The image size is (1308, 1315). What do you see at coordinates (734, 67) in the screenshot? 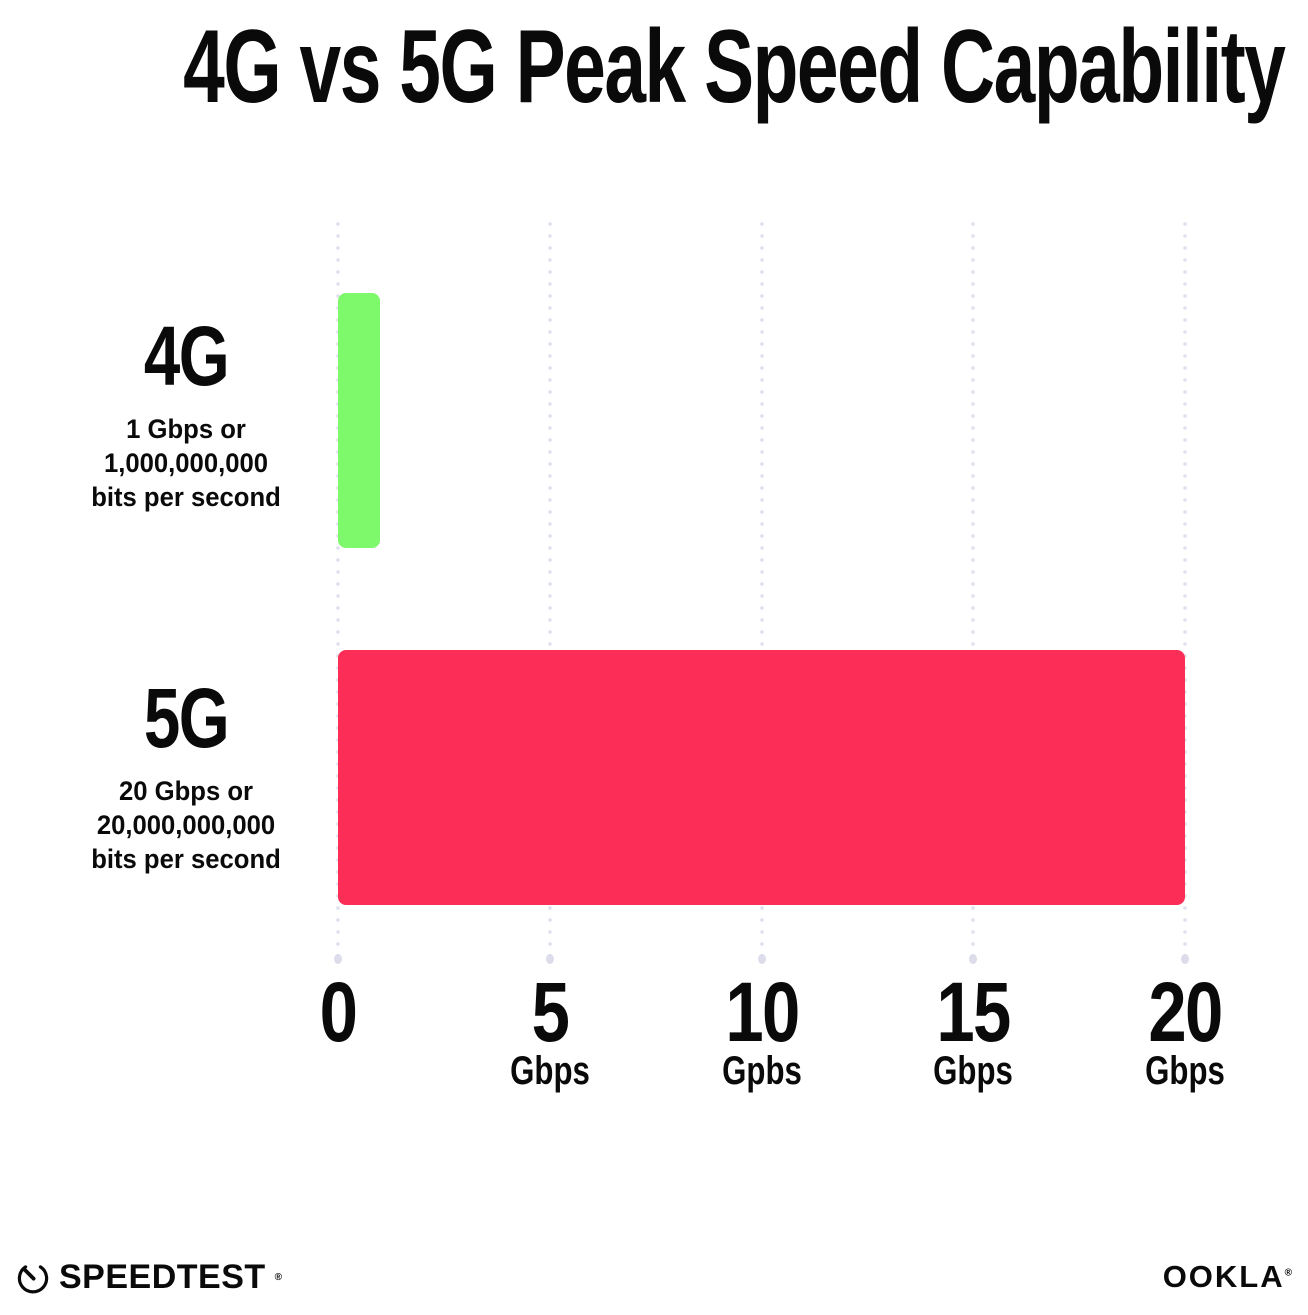
I see `chart-title: 4G vs 5G Peak Speed Capability` at bounding box center [734, 67].